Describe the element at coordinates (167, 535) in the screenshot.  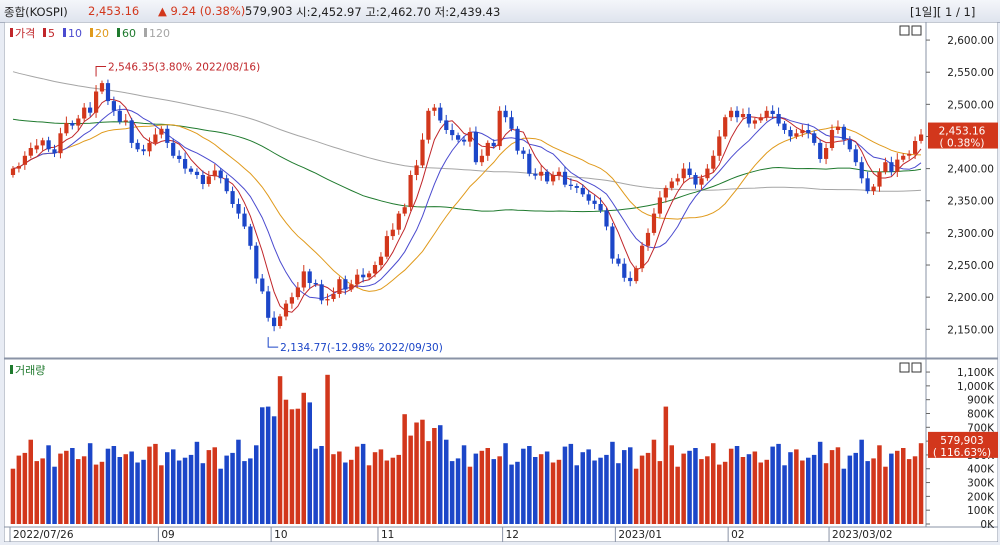
I see `x-tick-label: 09` at that location.